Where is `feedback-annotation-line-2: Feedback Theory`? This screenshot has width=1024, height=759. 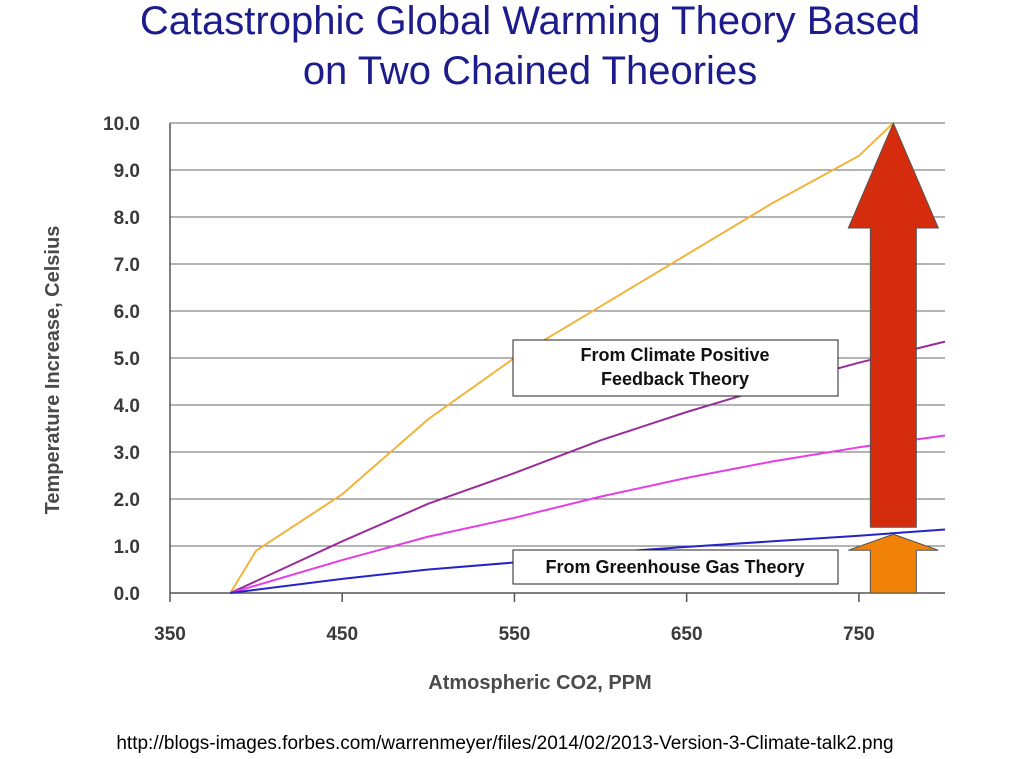
feedback-annotation-line-2: Feedback Theory is located at coordinates (675, 379).